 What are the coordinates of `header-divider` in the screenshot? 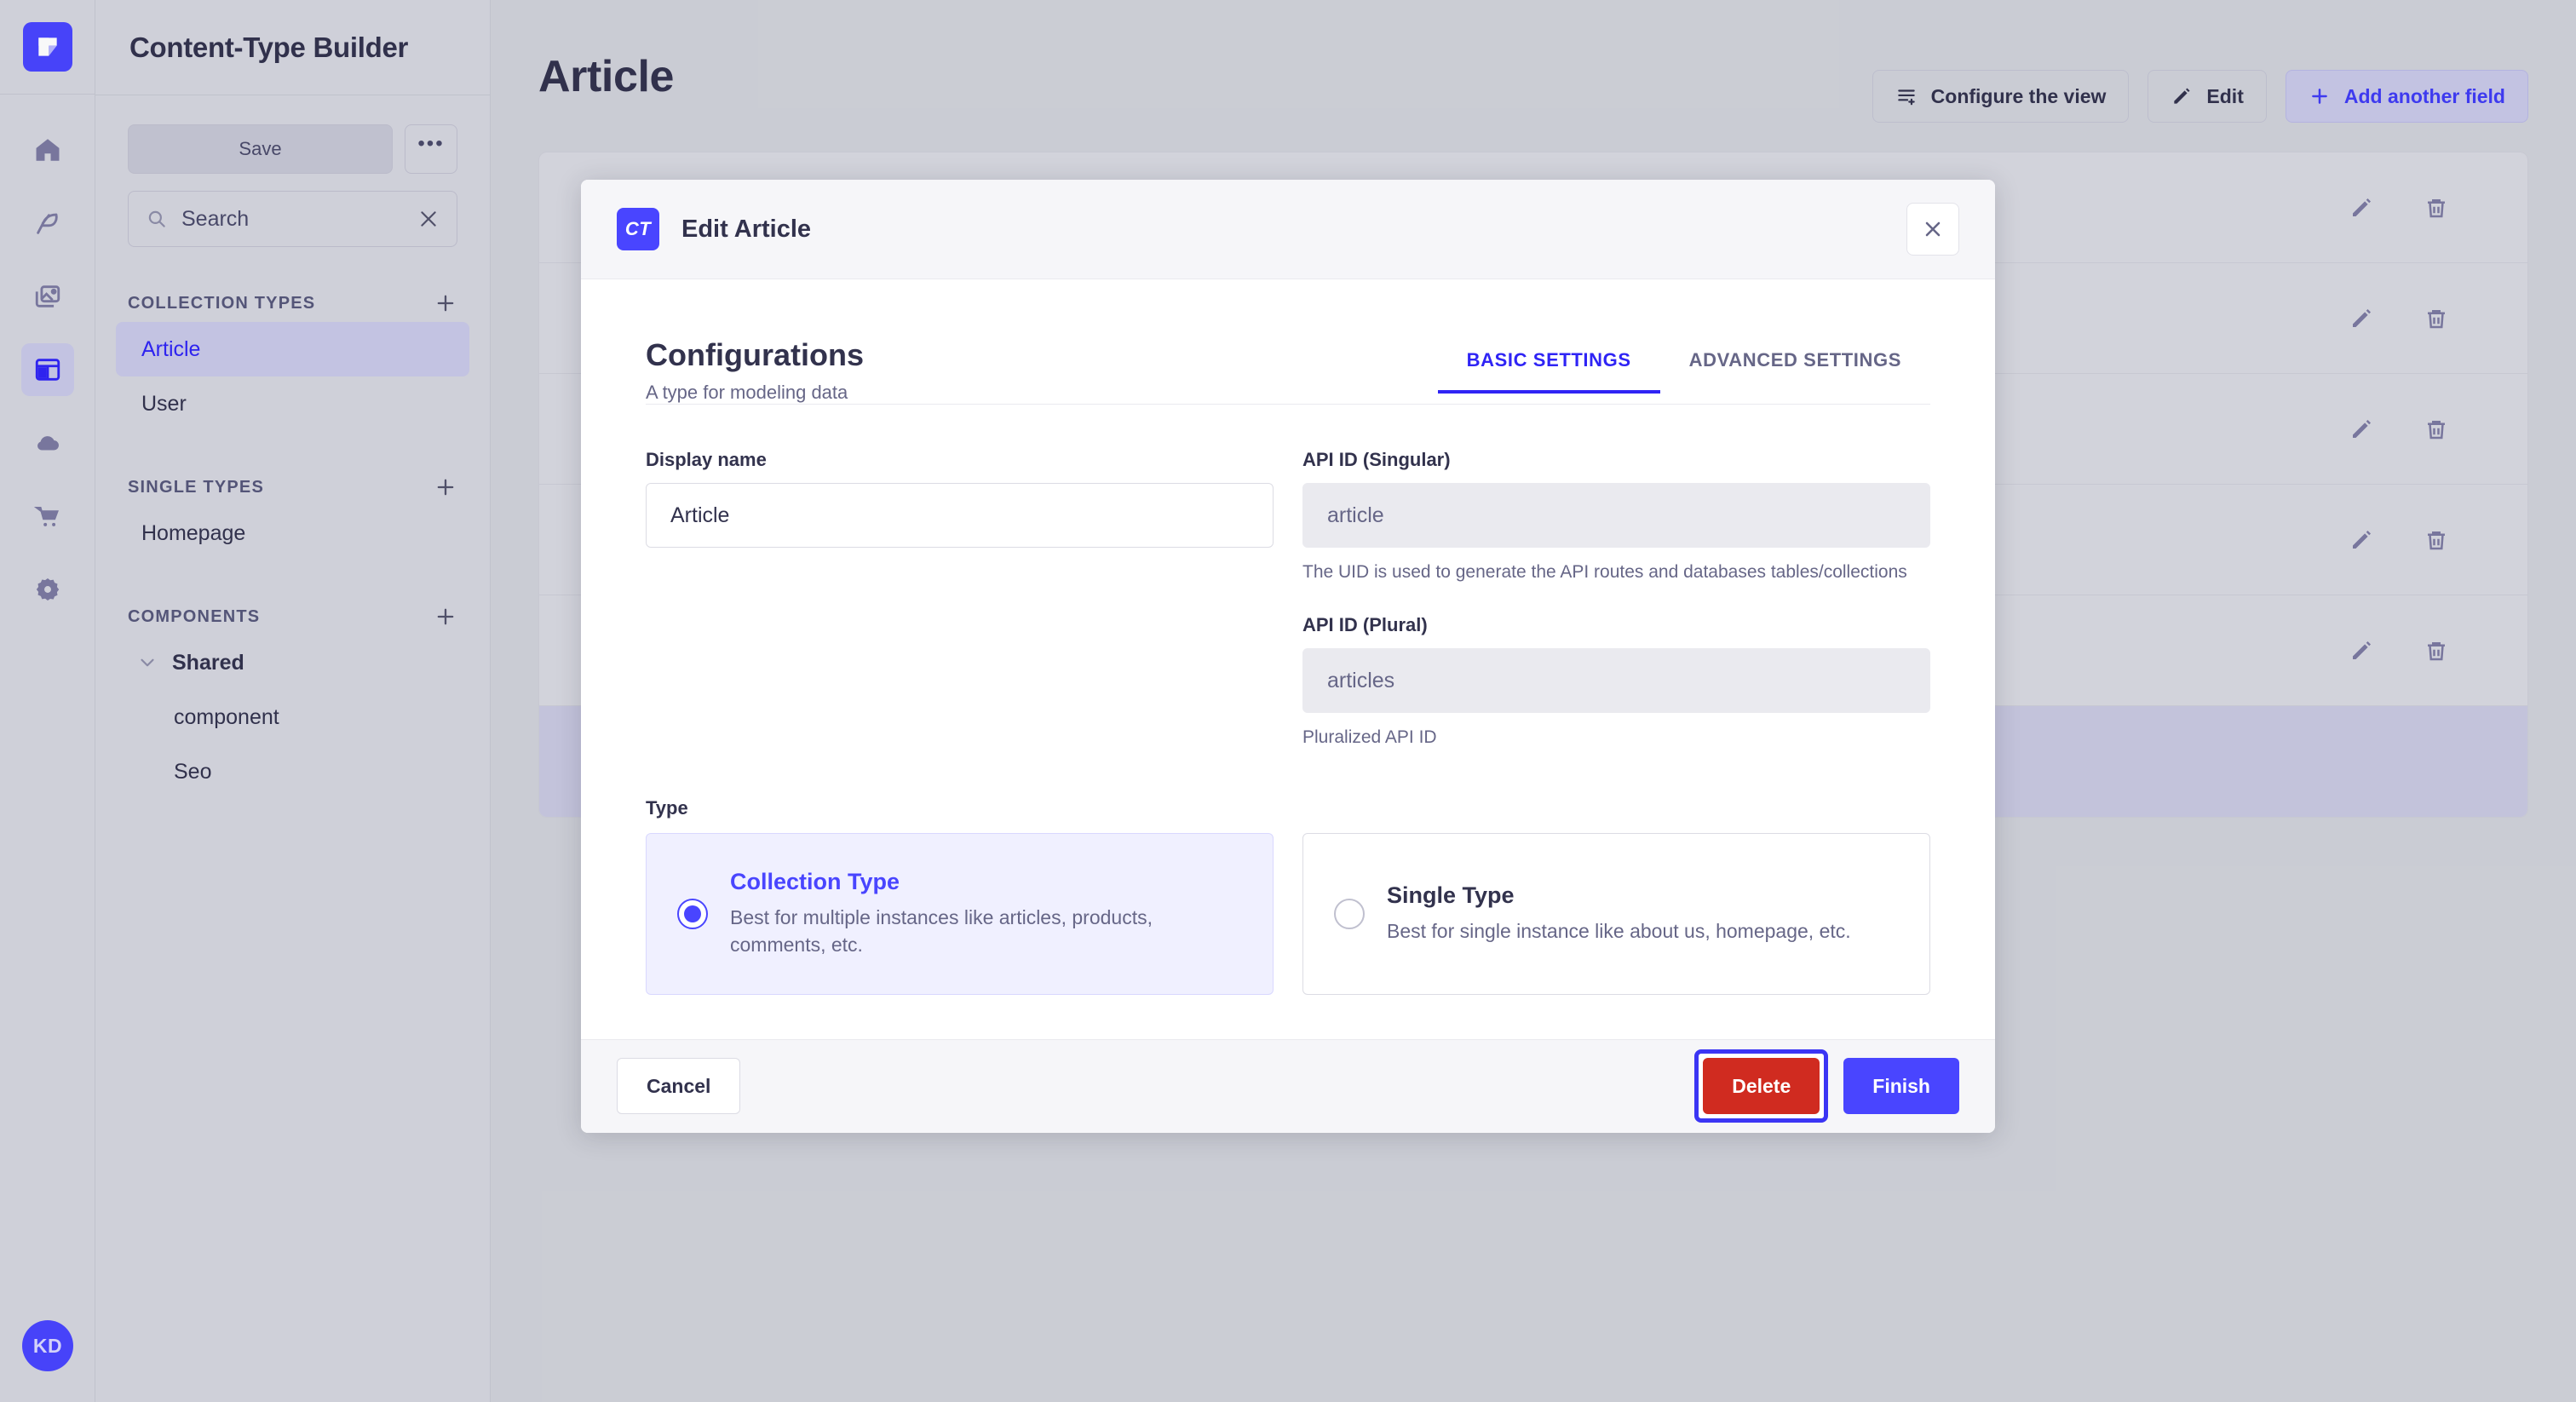 It's located at (1288, 404).